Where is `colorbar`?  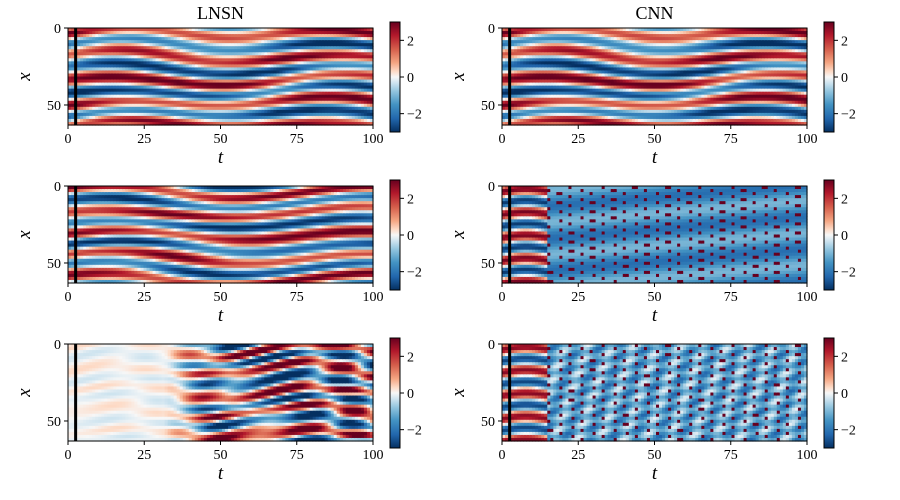
colorbar is located at coordinates (395, 77).